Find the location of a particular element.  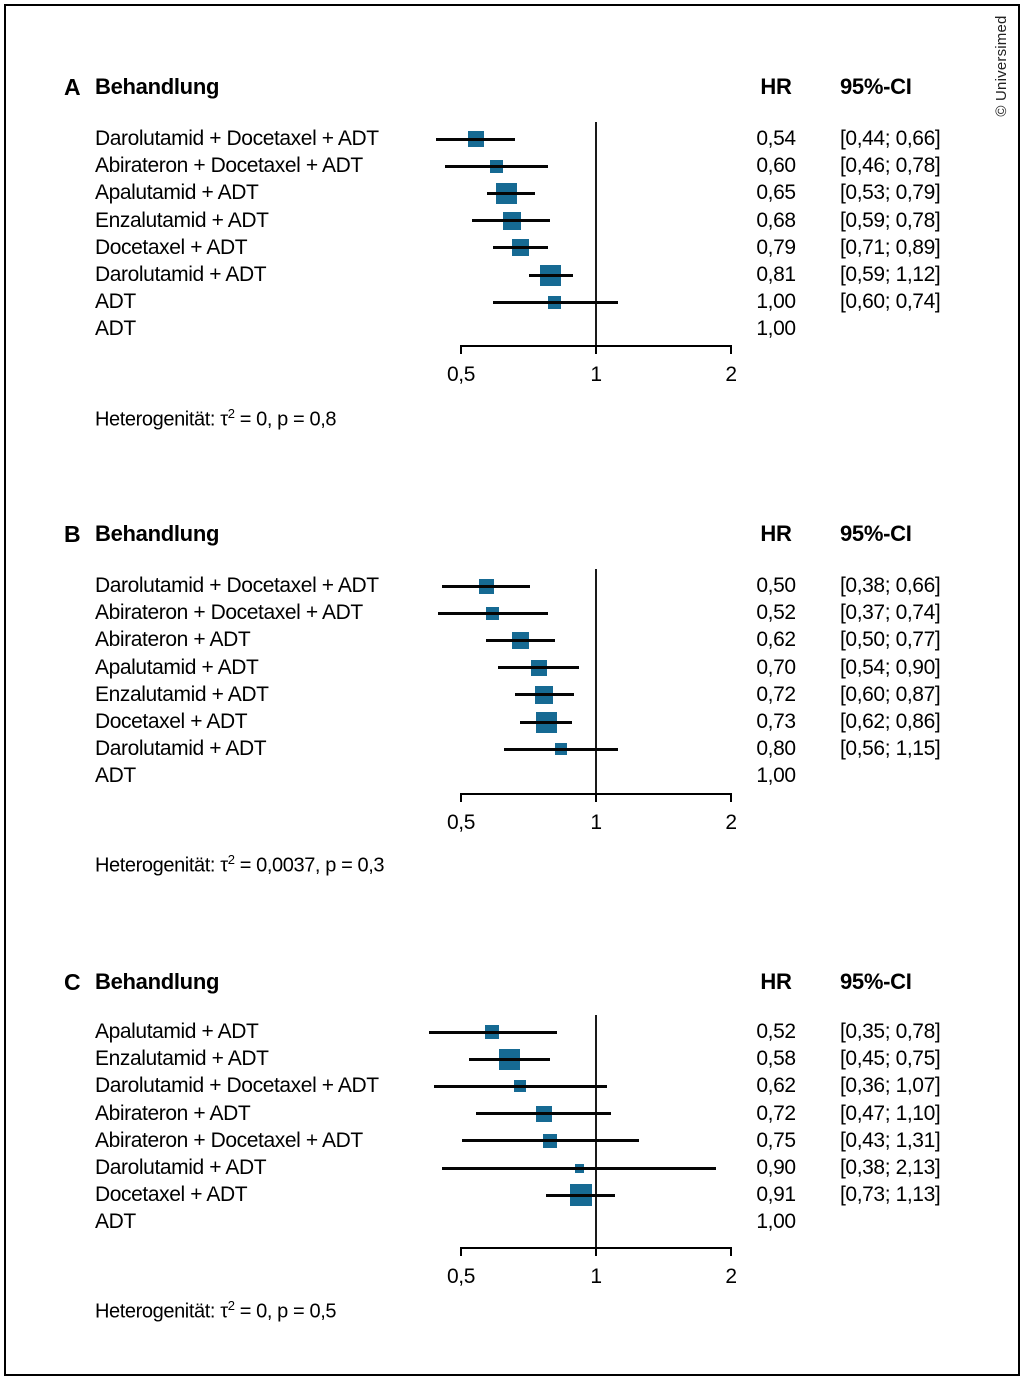

hr-value: 0,54 is located at coordinates (776, 138).